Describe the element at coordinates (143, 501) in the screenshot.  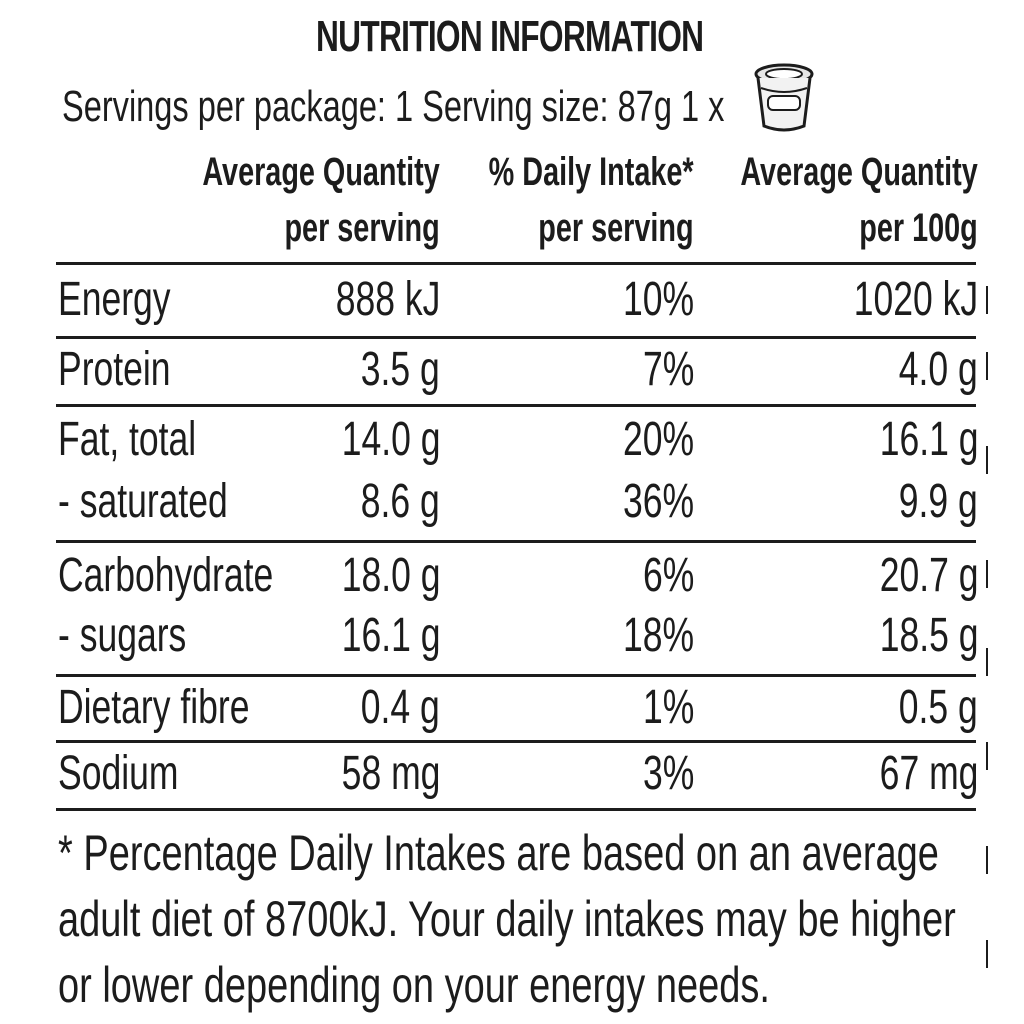
I see `nutrient-name: - saturated` at that location.